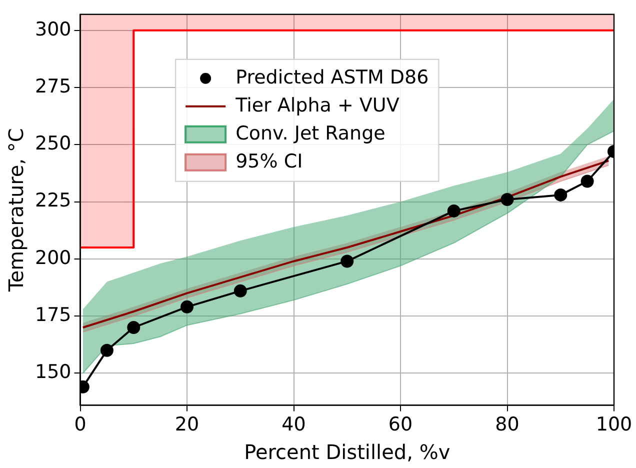 This screenshot has width=636, height=468. Describe the element at coordinates (317, 105) in the screenshot. I see `legend-label: Tier Alpha + VUV` at that location.